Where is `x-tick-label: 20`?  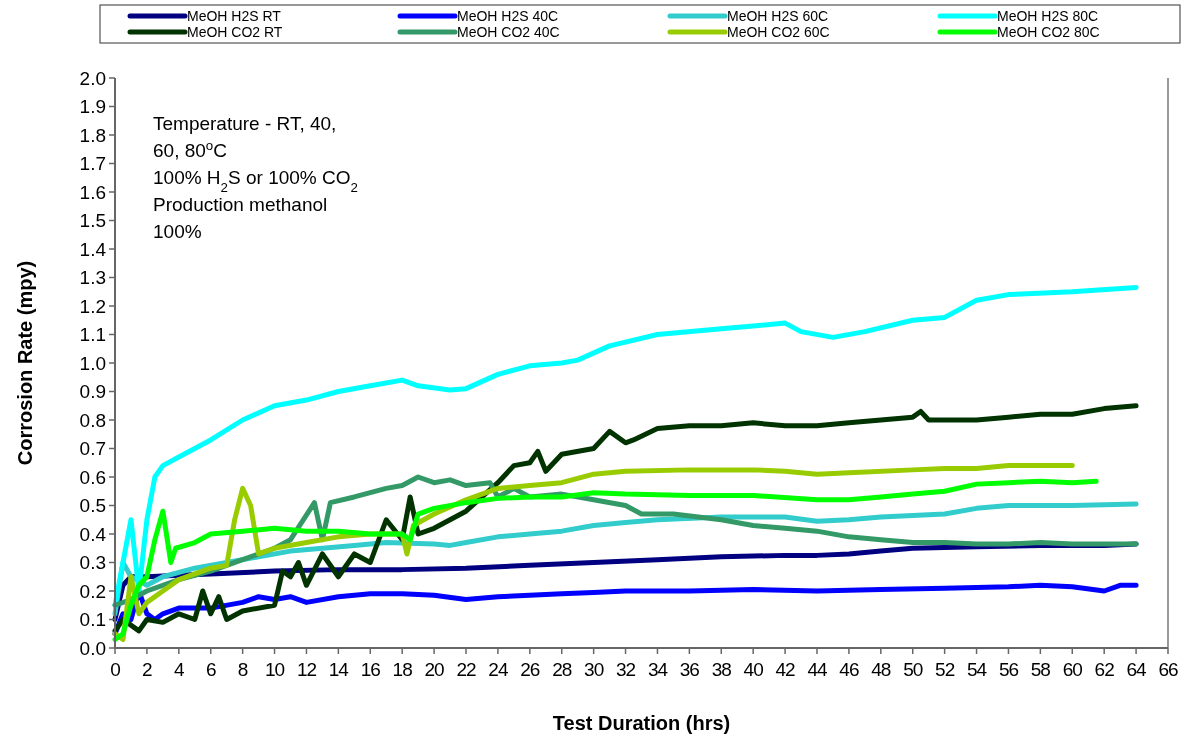
x-tick-label: 20 is located at coordinates (434, 669).